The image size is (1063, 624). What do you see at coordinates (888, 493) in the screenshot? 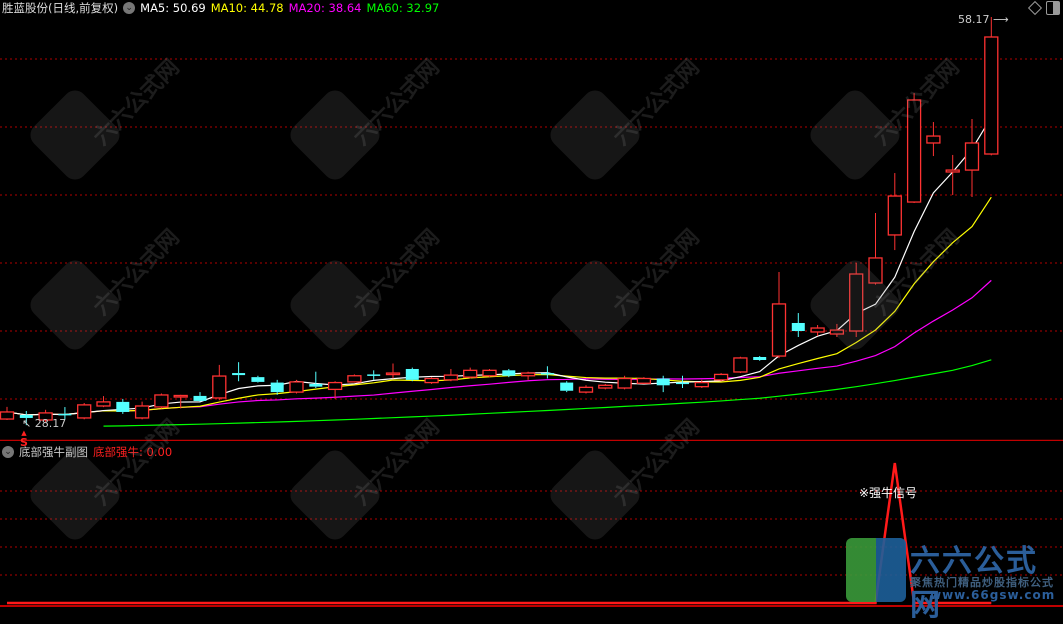
I see `signal-label: ※强牛信号` at bounding box center [888, 493].